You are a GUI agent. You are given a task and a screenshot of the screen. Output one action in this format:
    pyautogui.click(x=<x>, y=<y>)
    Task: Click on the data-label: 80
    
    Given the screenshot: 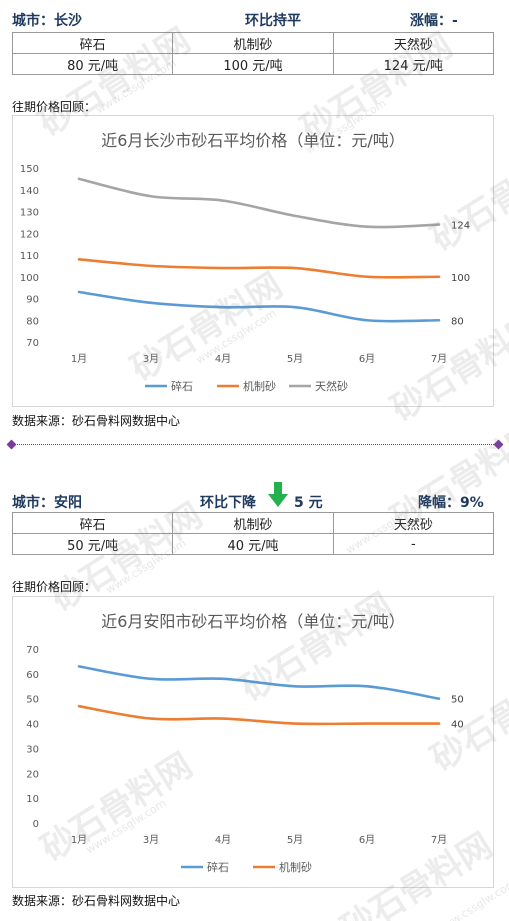 What is the action you would take?
    pyautogui.click(x=457, y=321)
    